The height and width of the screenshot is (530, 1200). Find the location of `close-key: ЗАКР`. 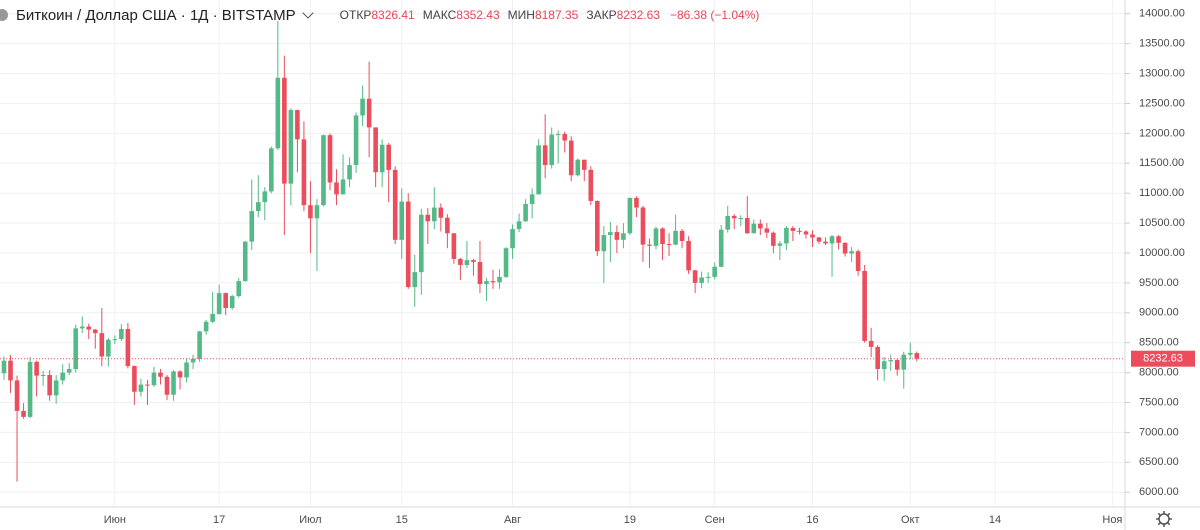

close-key: ЗАКР is located at coordinates (601, 15).